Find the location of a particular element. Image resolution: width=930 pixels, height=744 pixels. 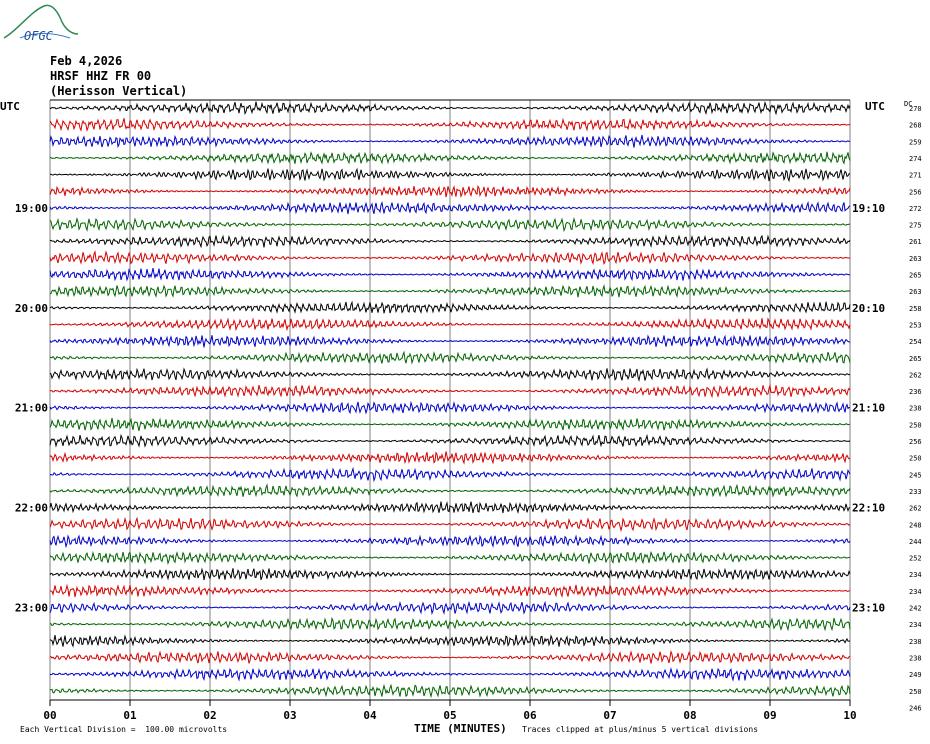

x-tick-label: 02 is located at coordinates (209, 715).